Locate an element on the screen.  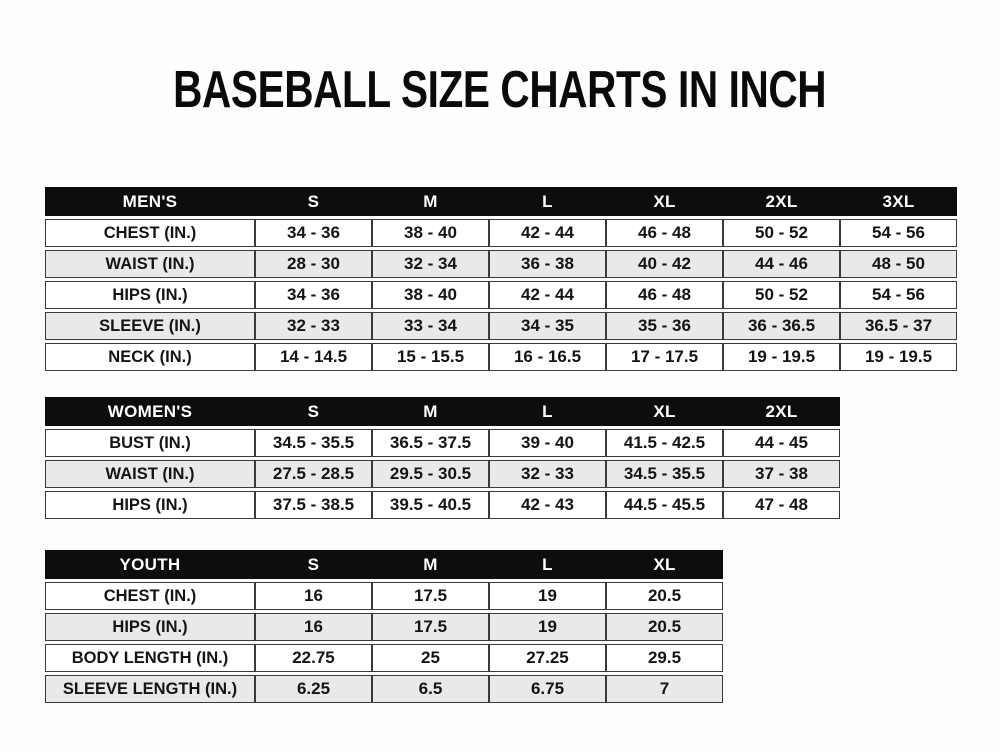
measurement-label-cell: SLEEVE LENGTH (IN.) is located at coordinates (150, 689).